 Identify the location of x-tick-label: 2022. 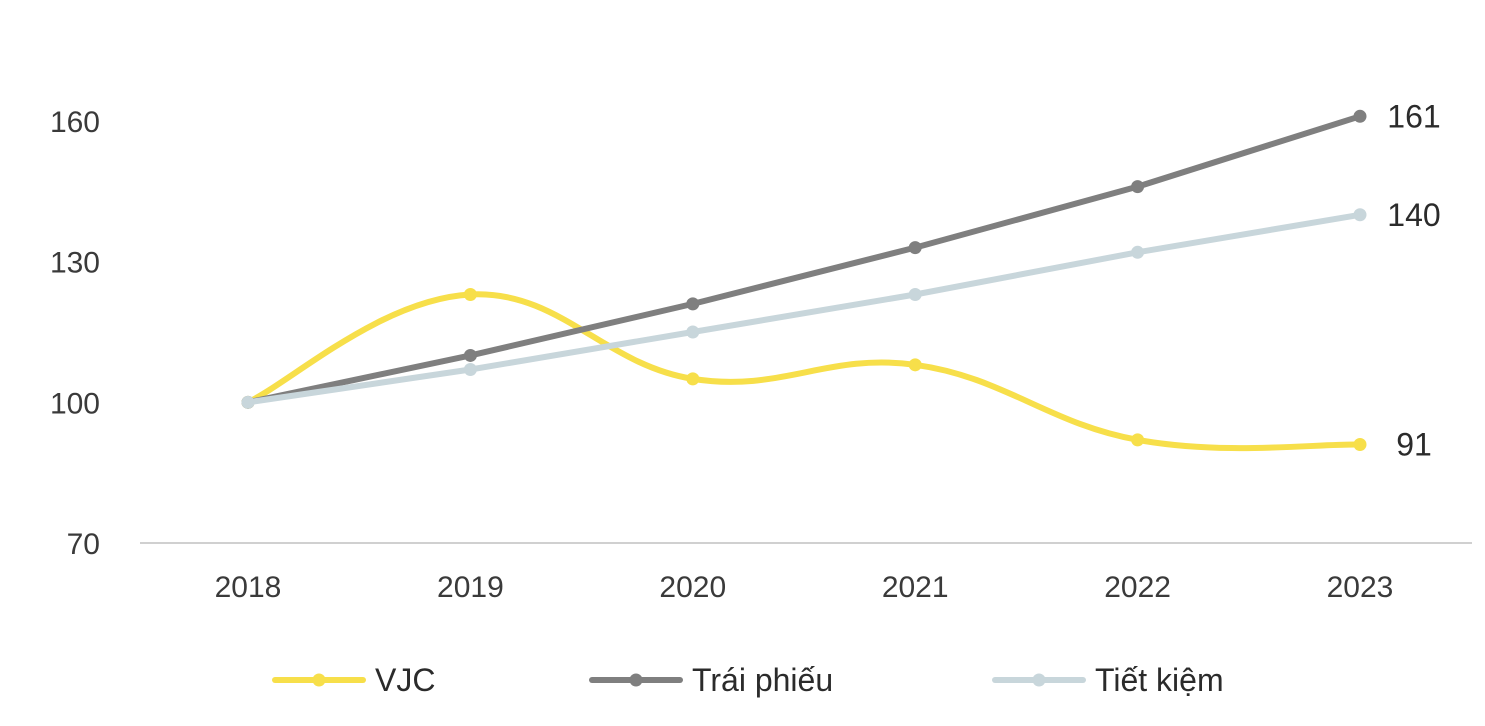
(1137, 587).